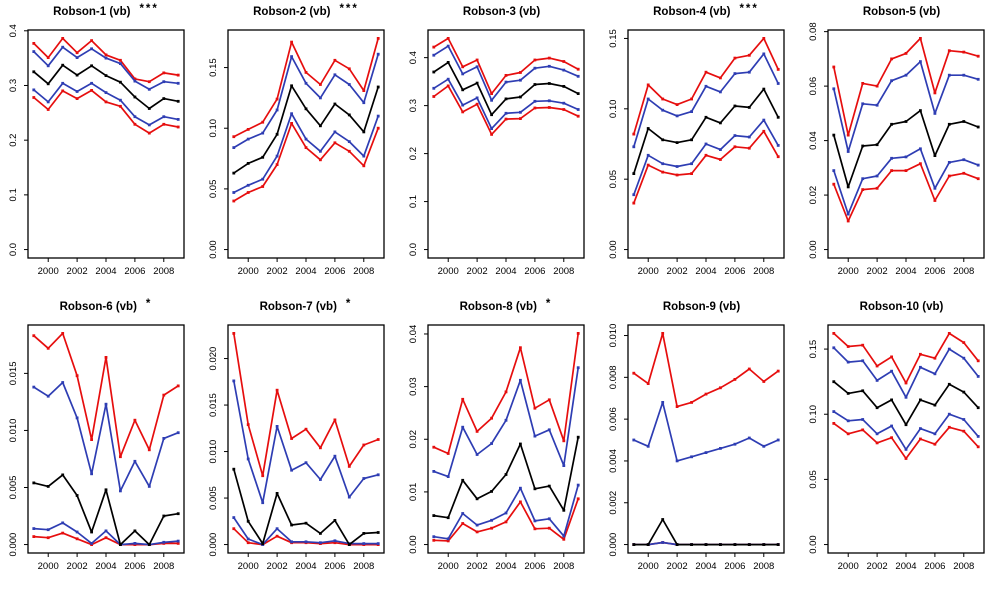 Image resolution: width=1000 pixels, height=590 pixels. What do you see at coordinates (677, 566) in the screenshot?
I see `x-tick-label: 2002` at bounding box center [677, 566].